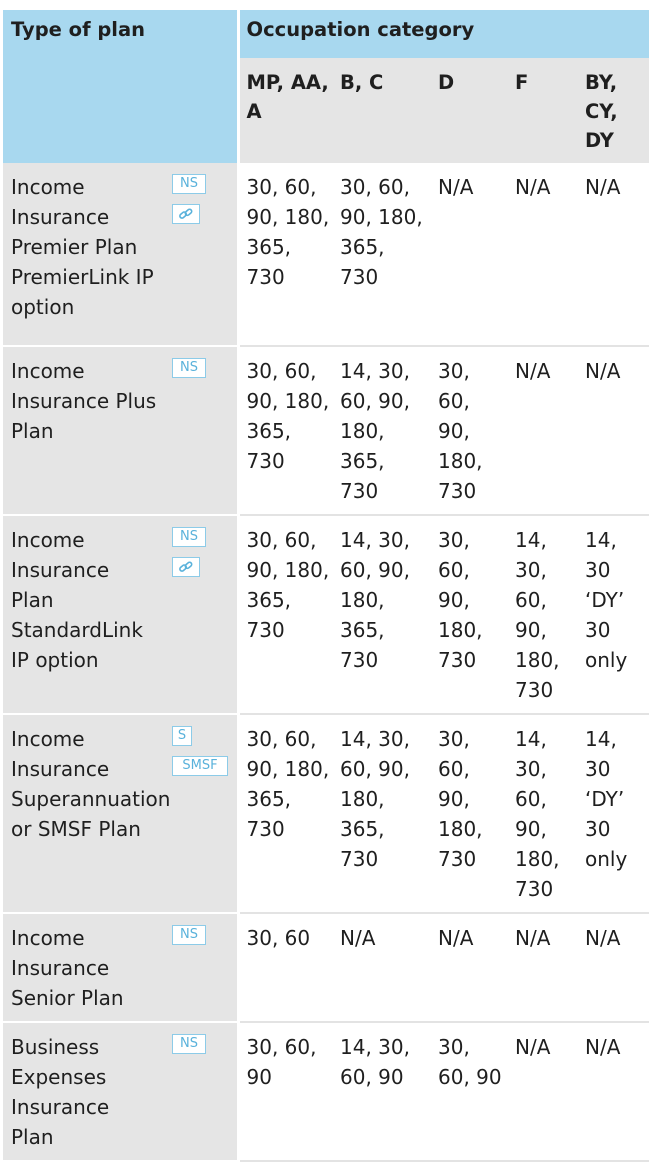 The height and width of the screenshot is (1162, 651). What do you see at coordinates (469, 615) in the screenshot?
I see `value-cell-d: 30, 60, 90, 180, 730` at bounding box center [469, 615].